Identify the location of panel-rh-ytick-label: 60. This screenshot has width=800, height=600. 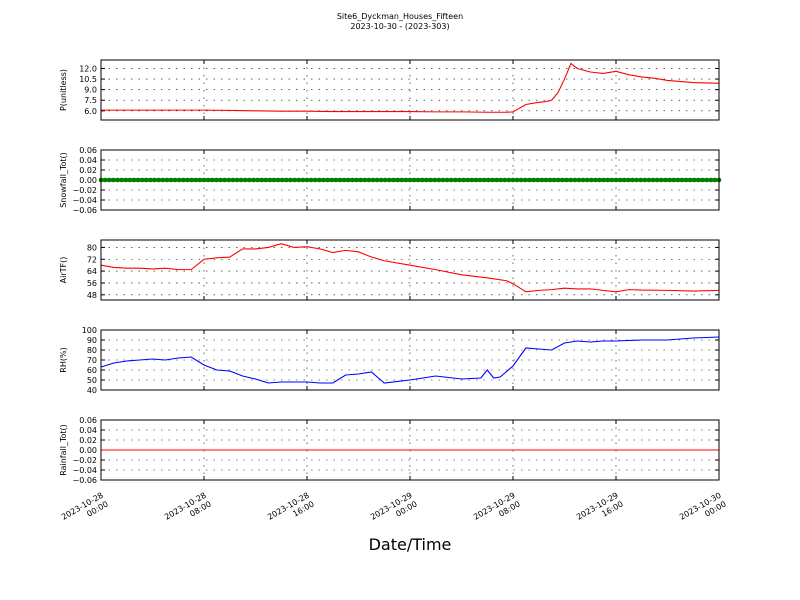
(92, 370).